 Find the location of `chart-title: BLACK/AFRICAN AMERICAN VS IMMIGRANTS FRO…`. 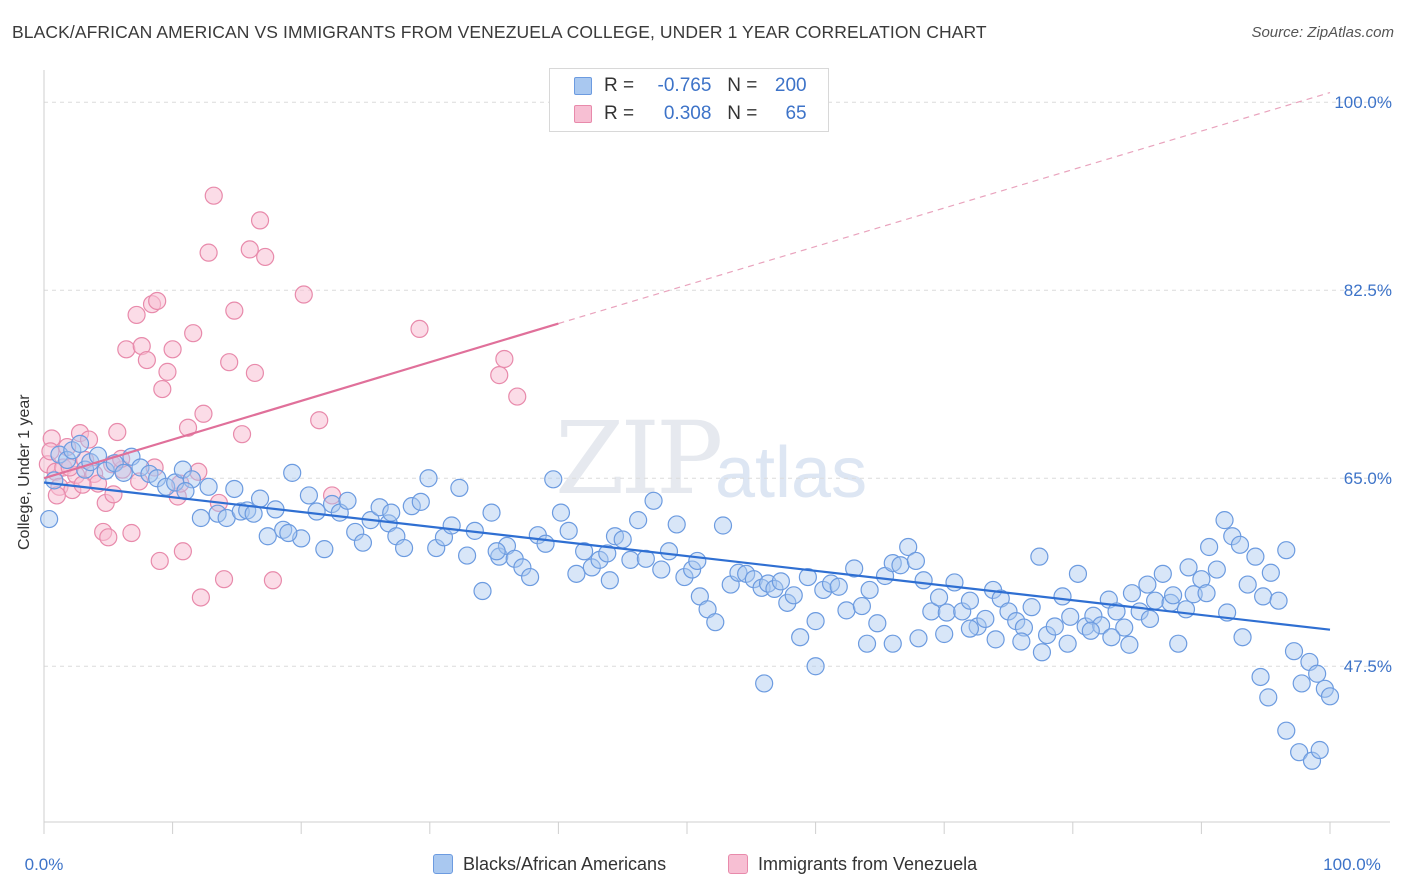

chart-title: BLACK/AFRICAN AMERICAN VS IMMIGRANTS FRO… is located at coordinates (499, 32).